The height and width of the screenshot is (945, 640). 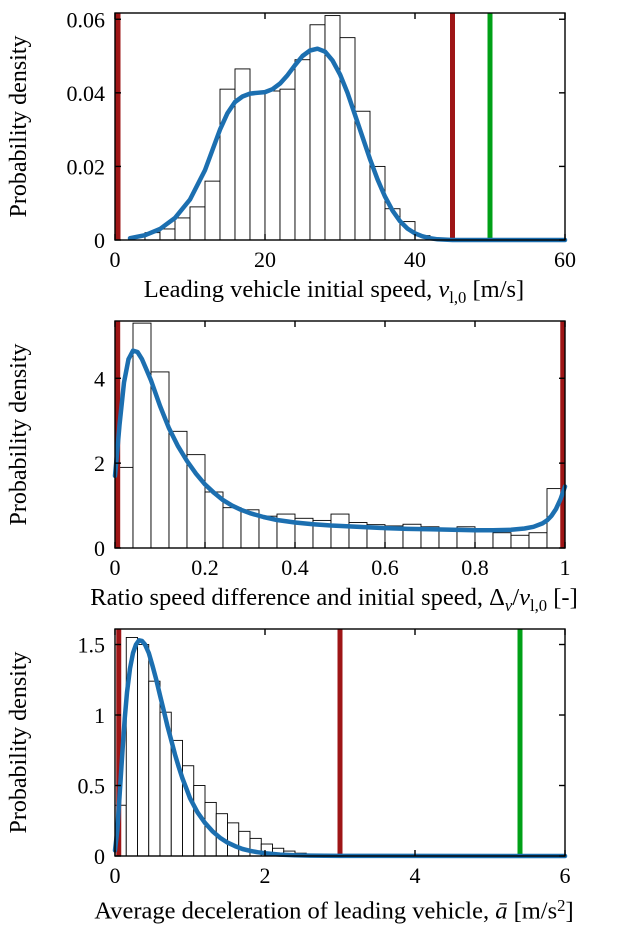 I want to click on xlabel-segment: 2, so click(x=561, y=905).